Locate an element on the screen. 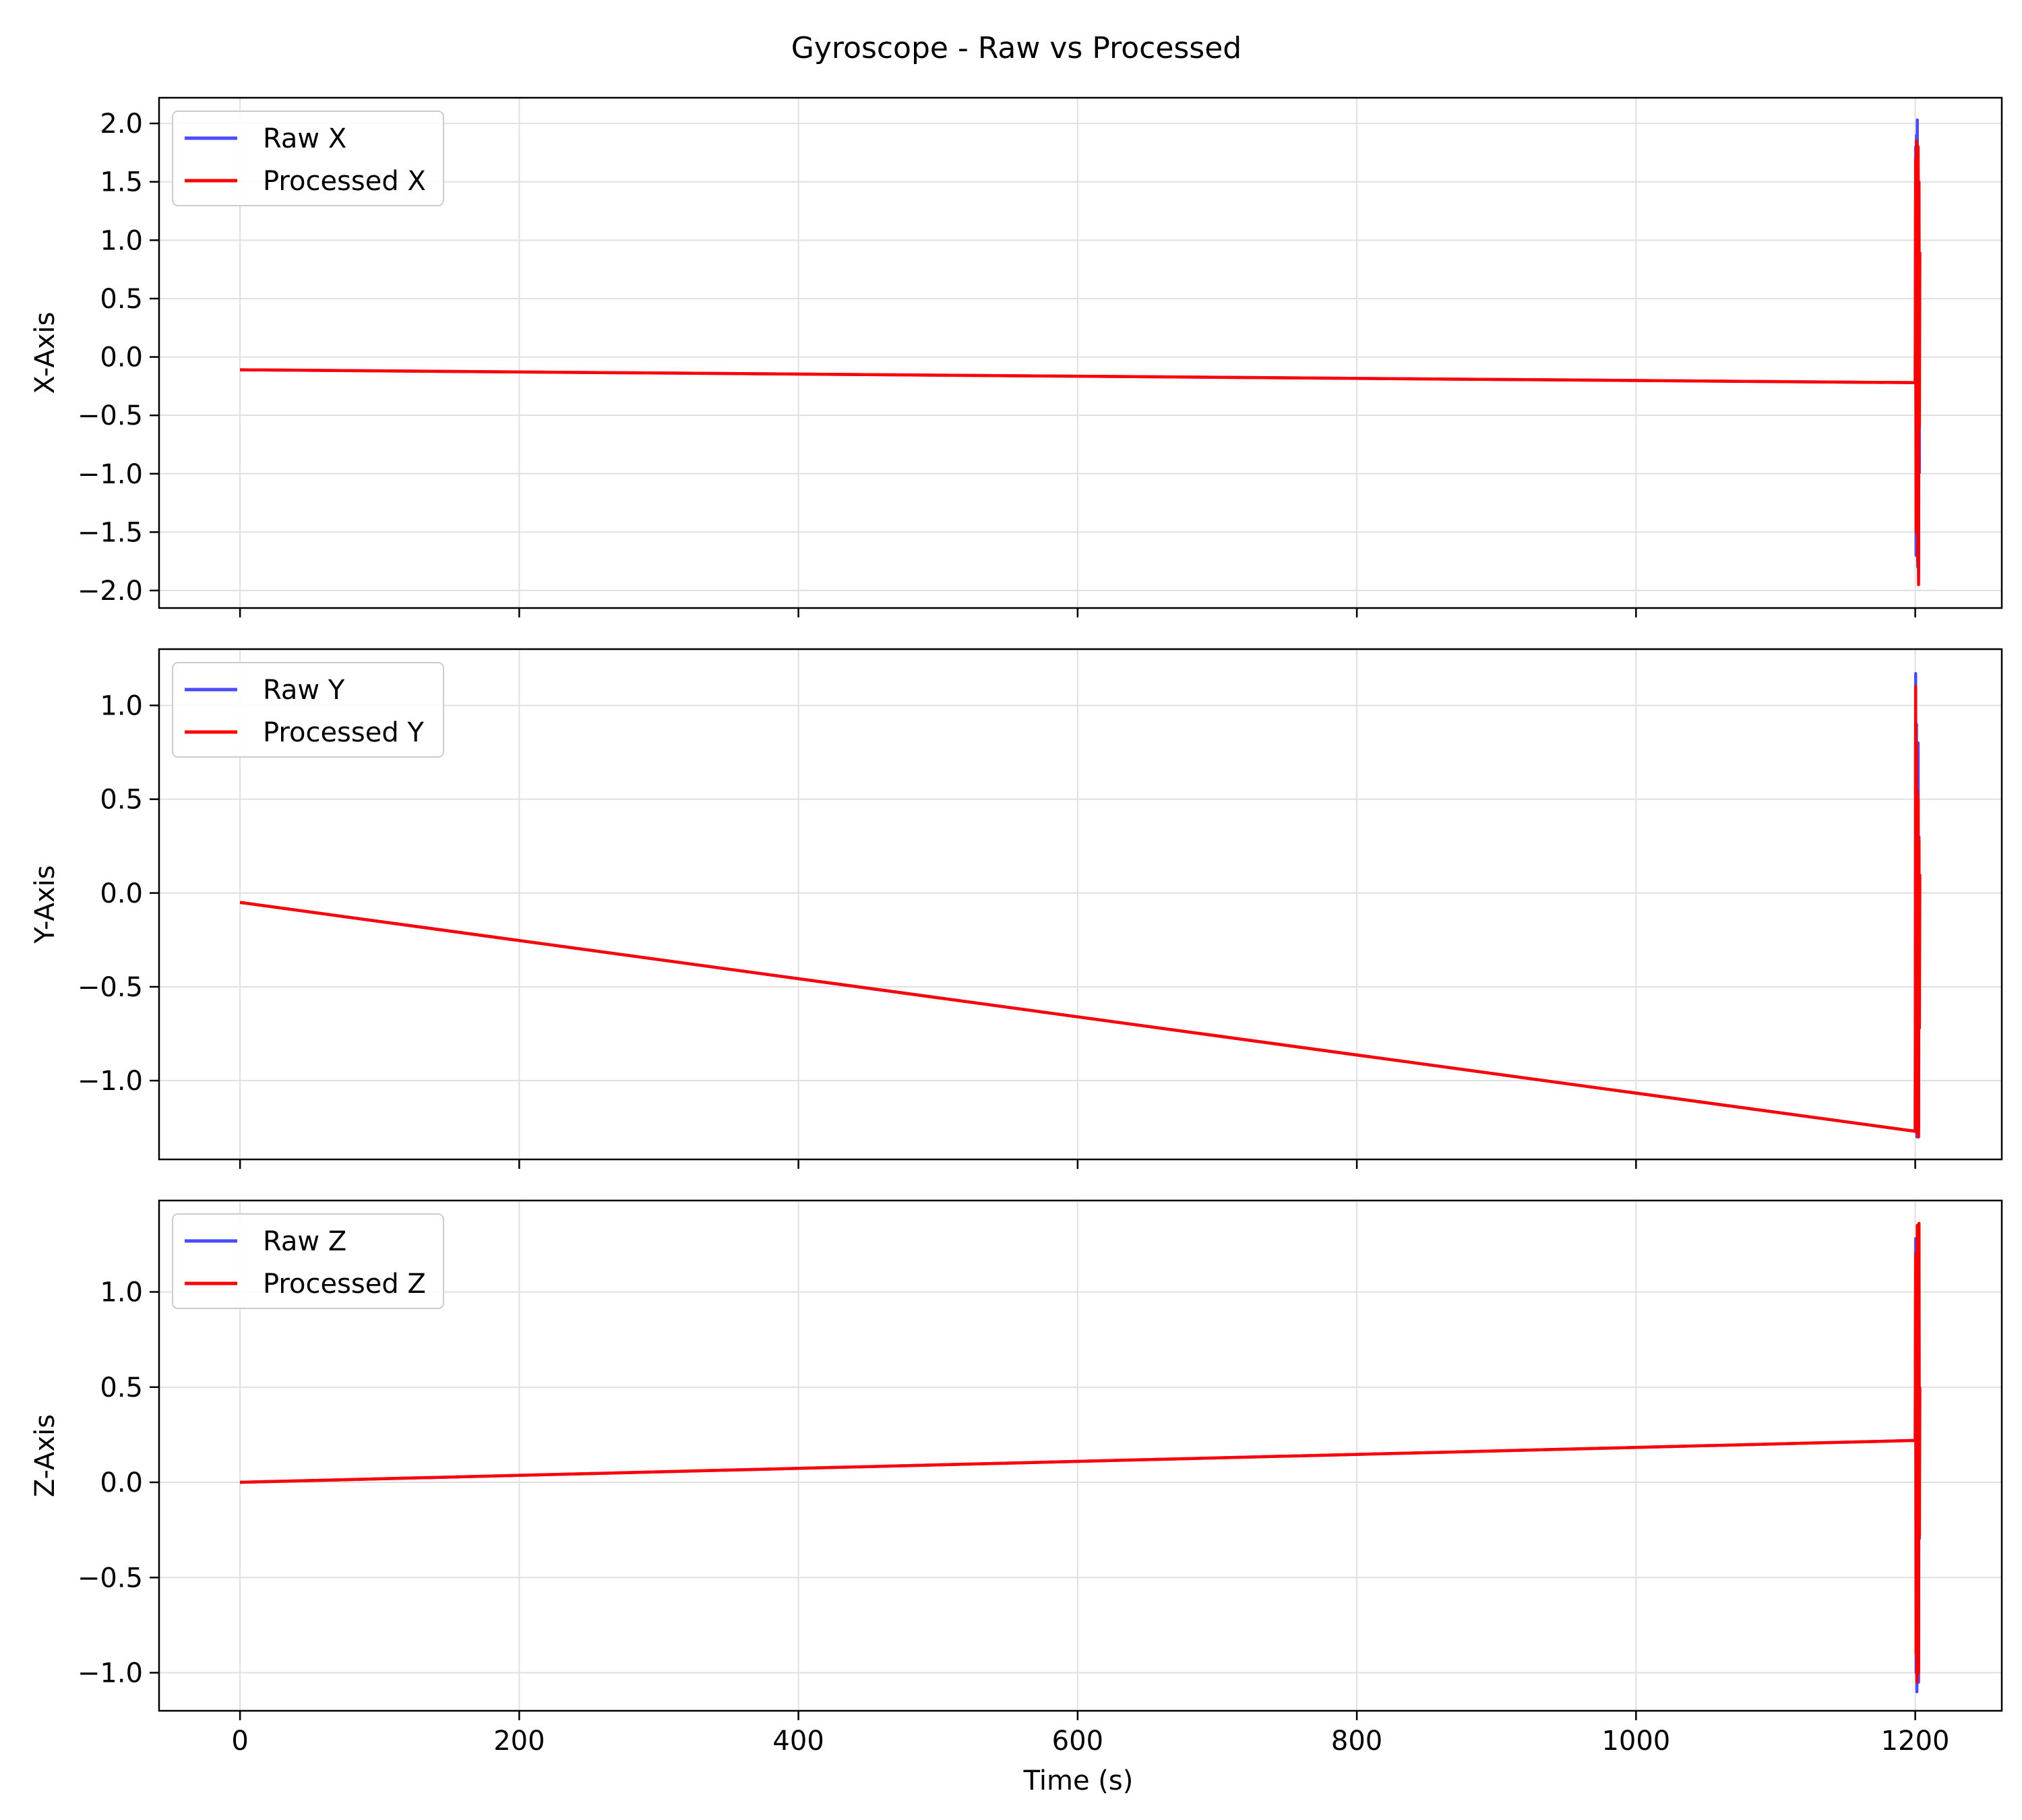  figure-title: Gyroscope - Raw vs Processed is located at coordinates (1016, 48).